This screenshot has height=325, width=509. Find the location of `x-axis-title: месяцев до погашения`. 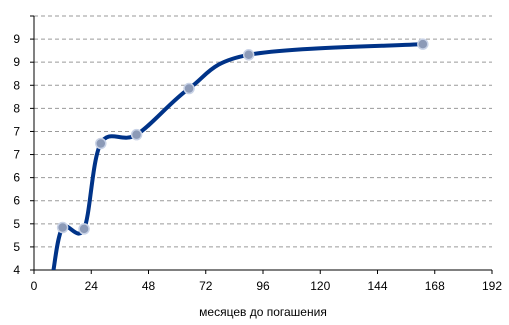

x-axis-title: месяцев до погашения is located at coordinates (263, 312).